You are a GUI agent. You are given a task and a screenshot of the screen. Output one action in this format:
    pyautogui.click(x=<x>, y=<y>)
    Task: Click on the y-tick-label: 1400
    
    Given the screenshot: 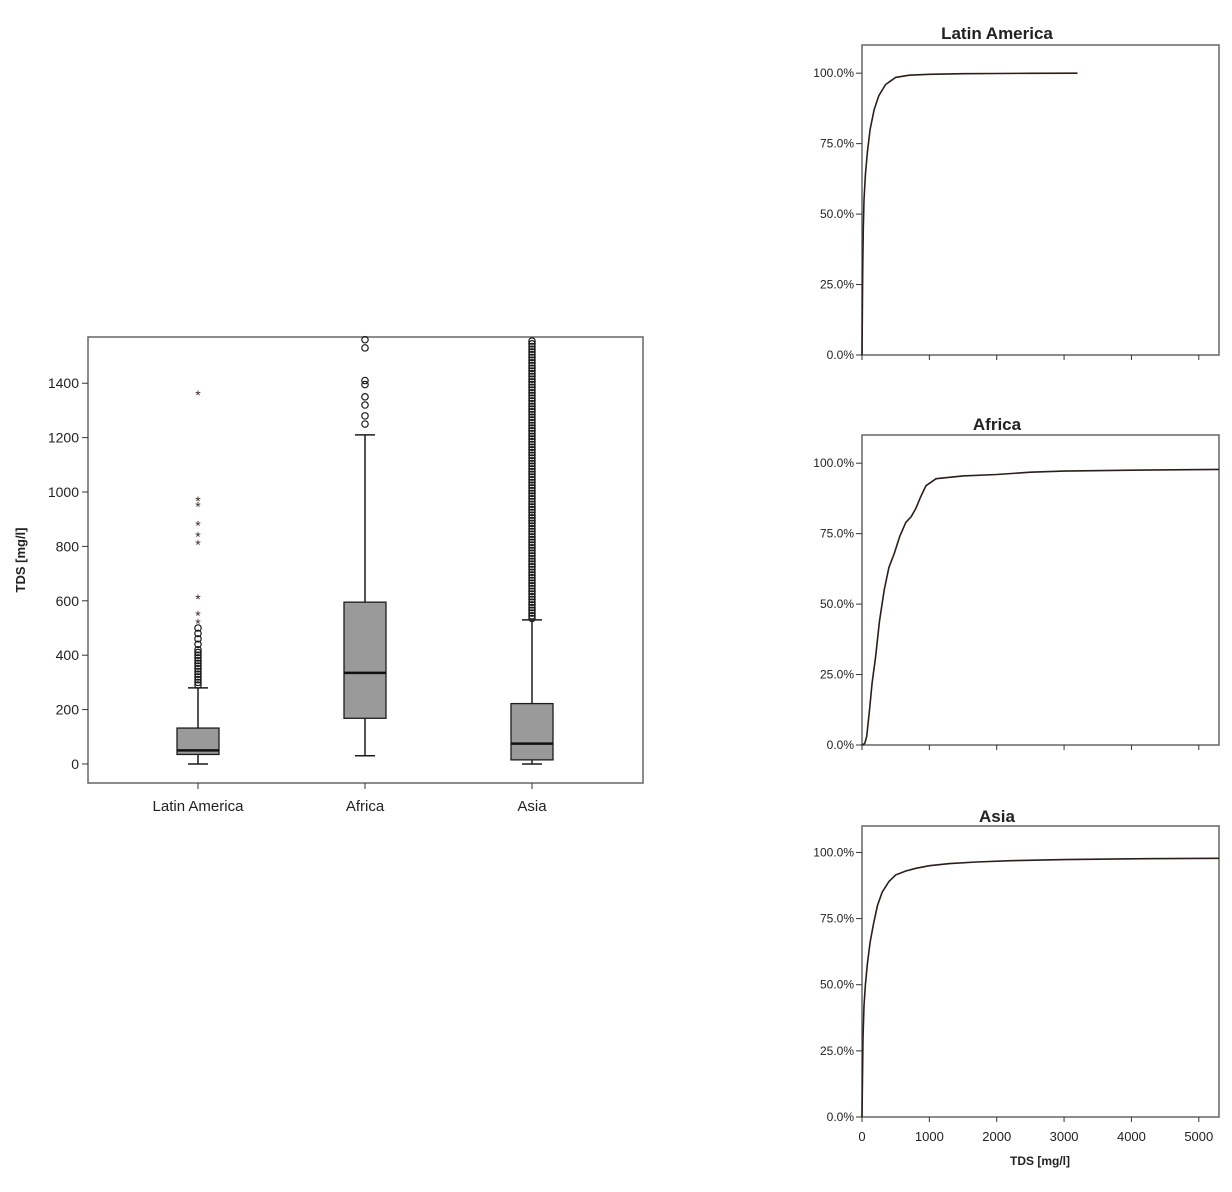 What is the action you would take?
    pyautogui.click(x=63, y=383)
    